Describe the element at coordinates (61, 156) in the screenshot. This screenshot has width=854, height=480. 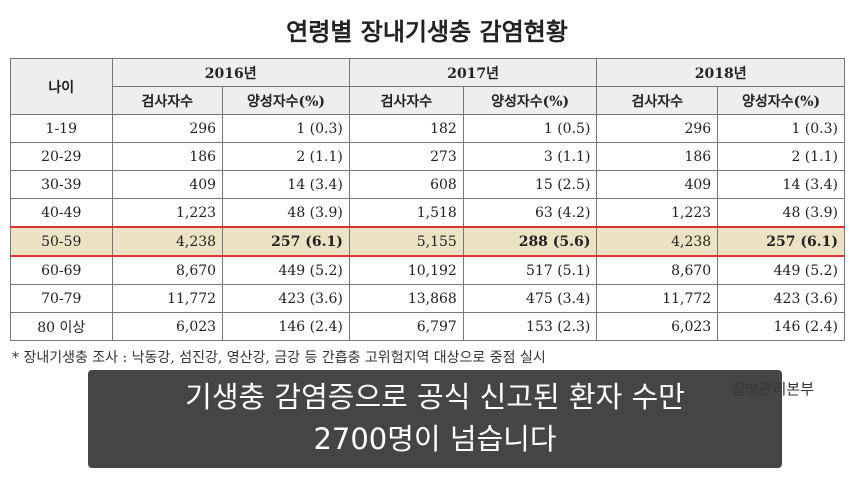
I see `table-cell: 20-29` at that location.